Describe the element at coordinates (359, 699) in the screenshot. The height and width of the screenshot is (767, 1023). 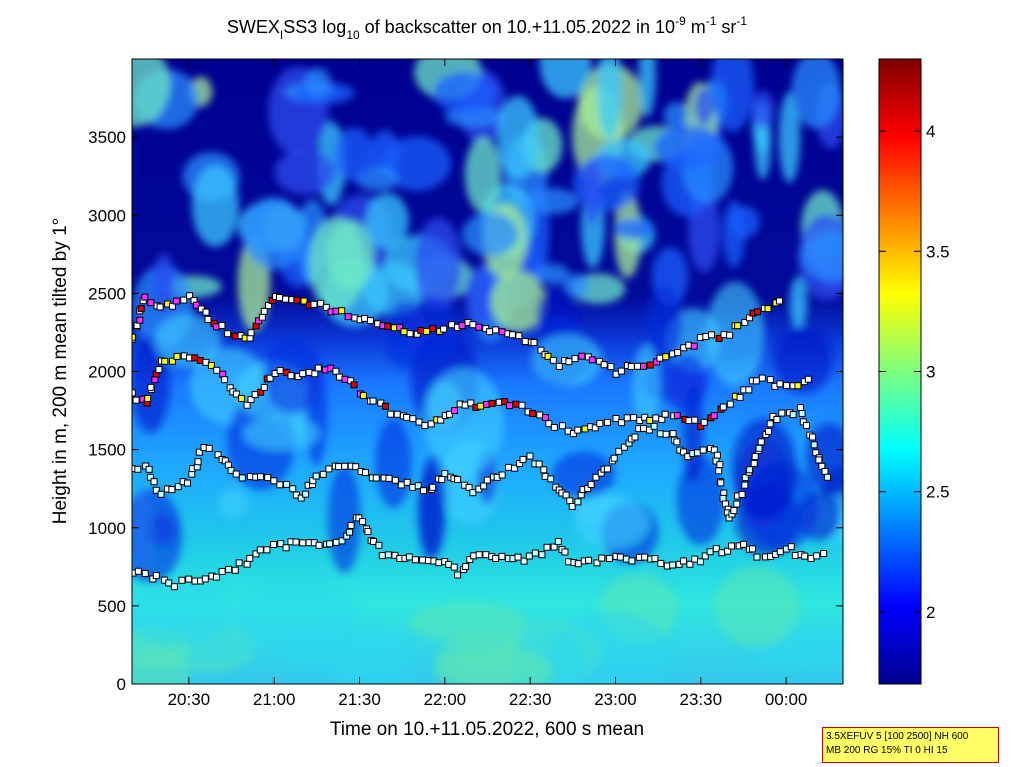
I see `x-tick-label: 21:30` at that location.